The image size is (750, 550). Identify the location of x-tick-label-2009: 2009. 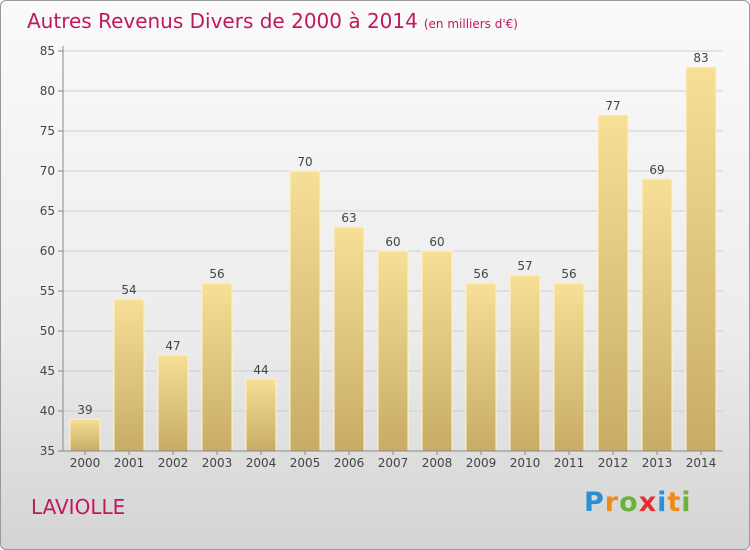
(481, 463).